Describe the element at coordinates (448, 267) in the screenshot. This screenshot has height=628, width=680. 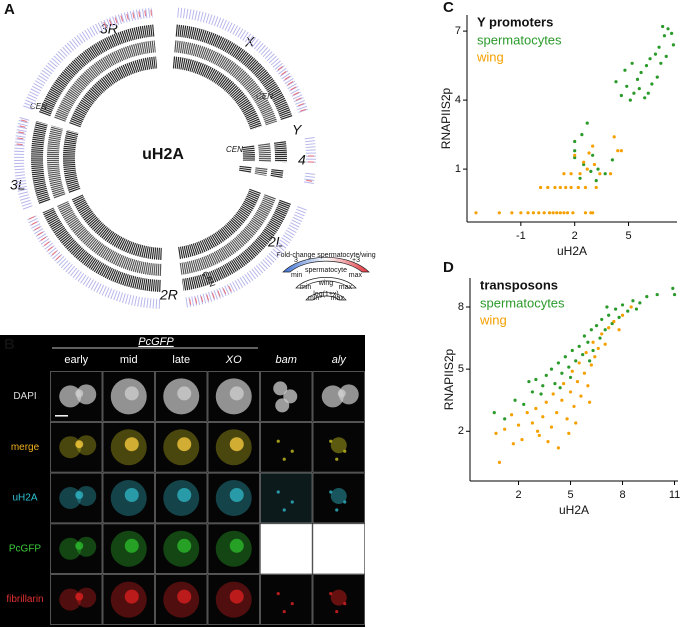
I see `panel-label: D` at that location.